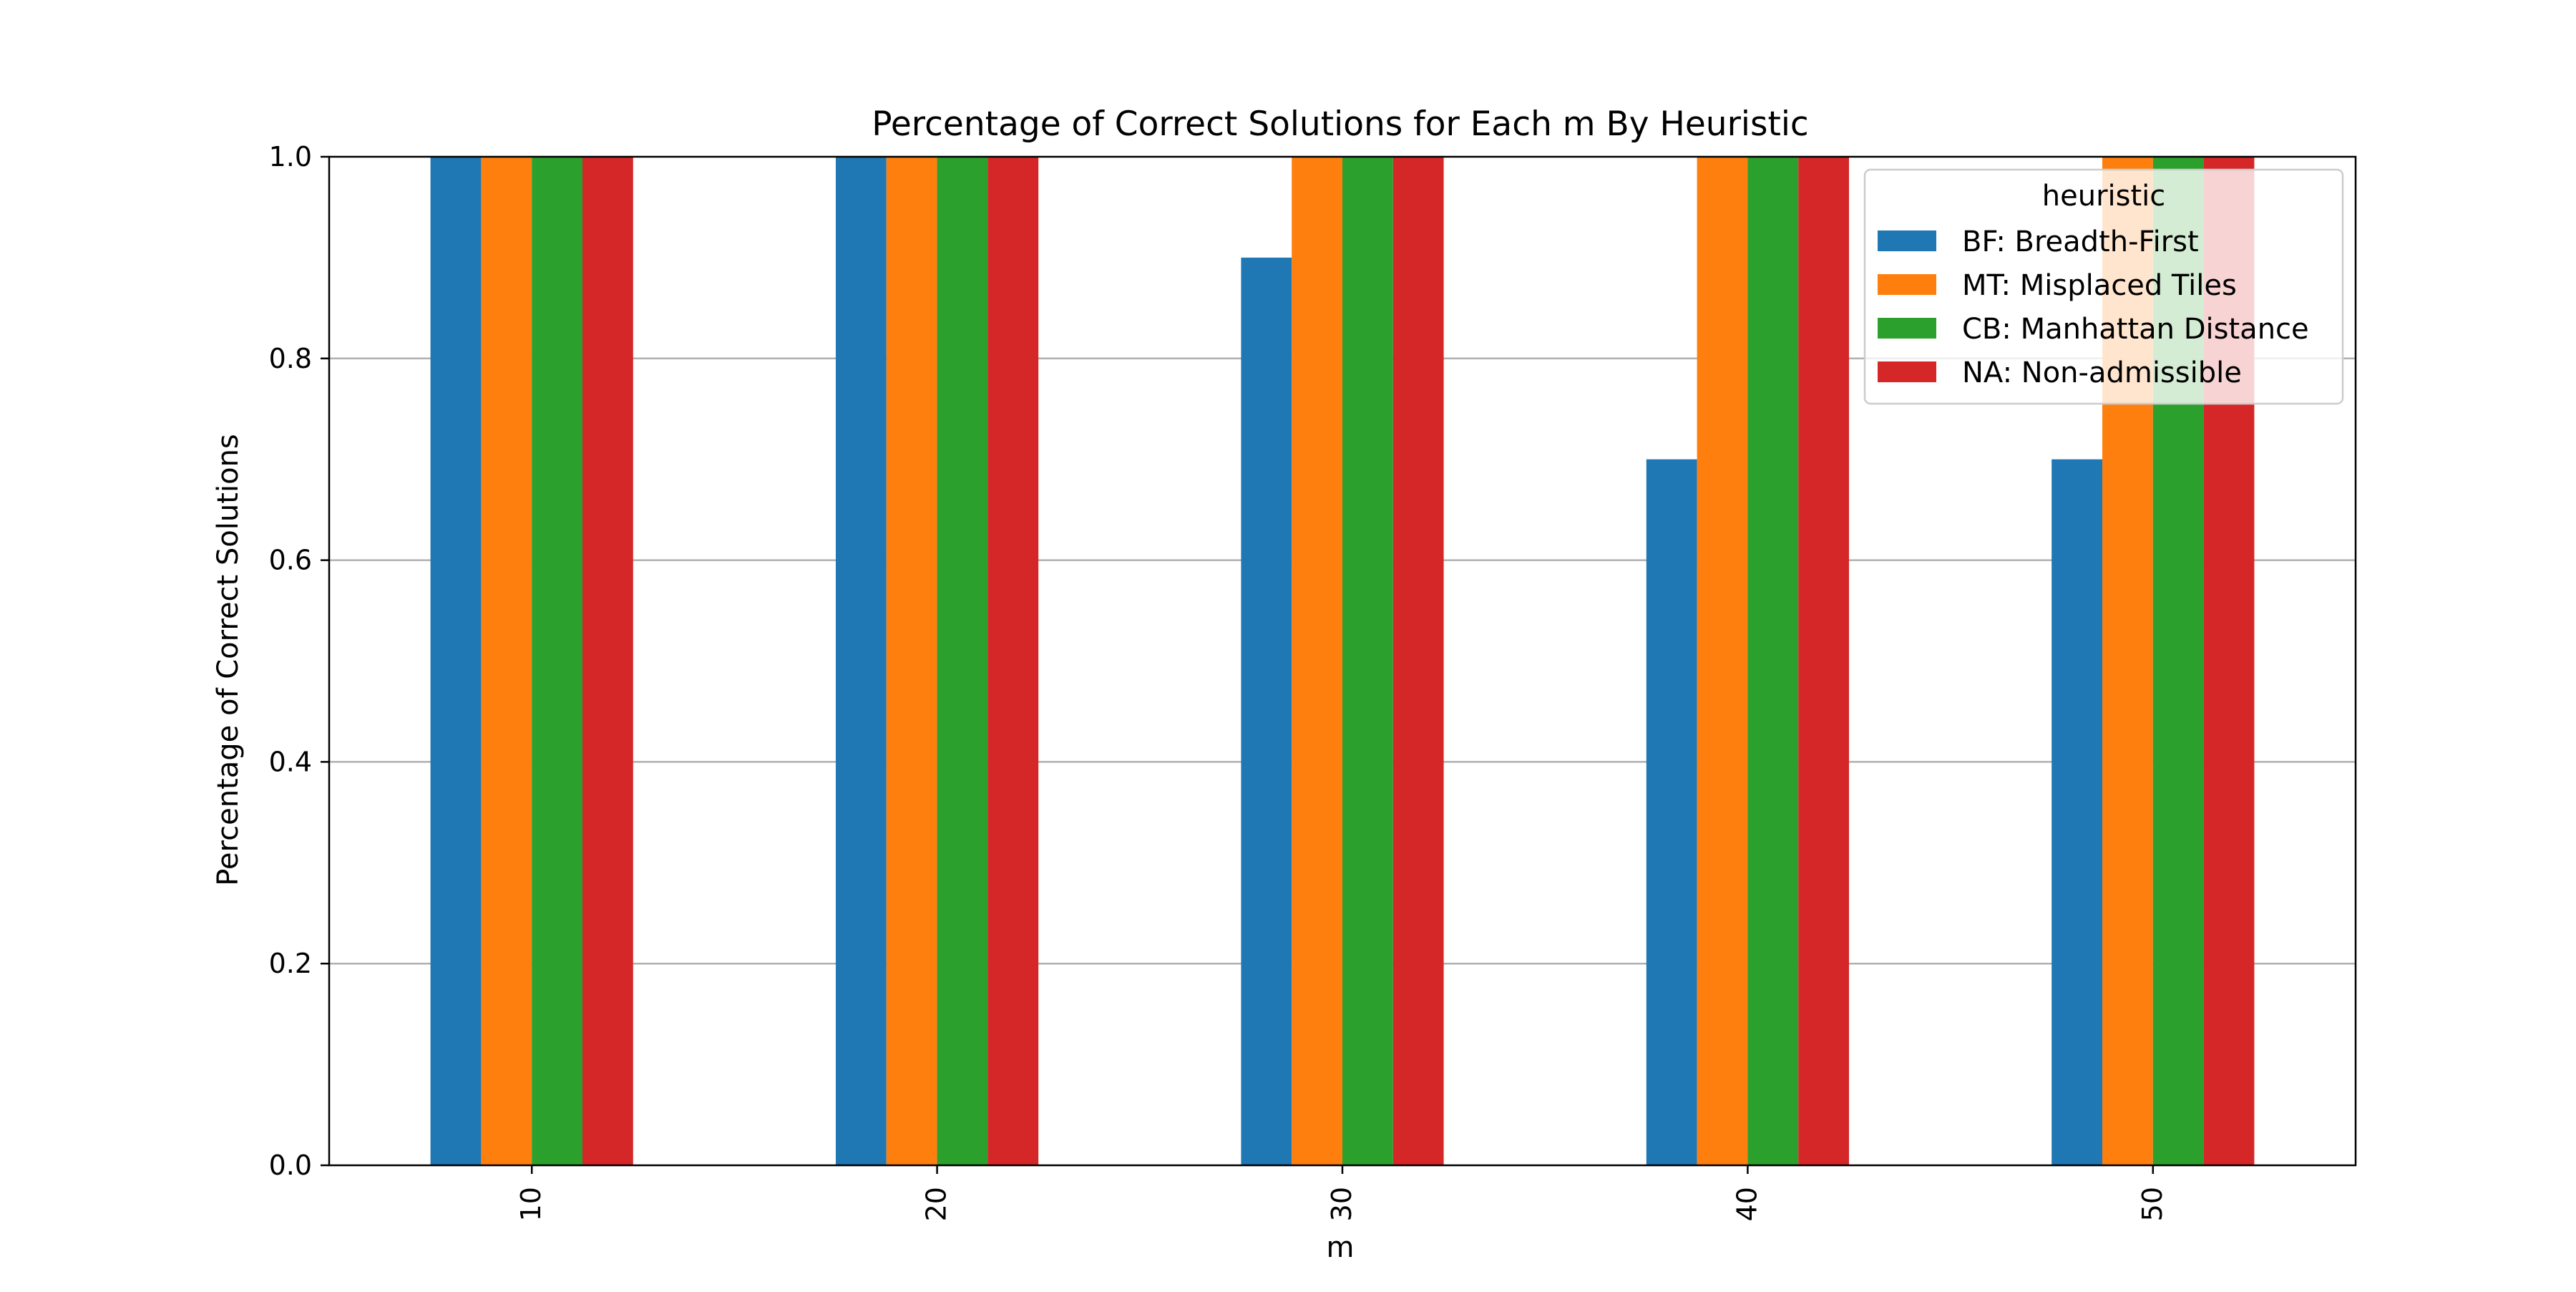 Image resolution: width=2576 pixels, height=1292 pixels. Describe the element at coordinates (1341, 1204) in the screenshot. I see `x-tick-label: 30` at that location.